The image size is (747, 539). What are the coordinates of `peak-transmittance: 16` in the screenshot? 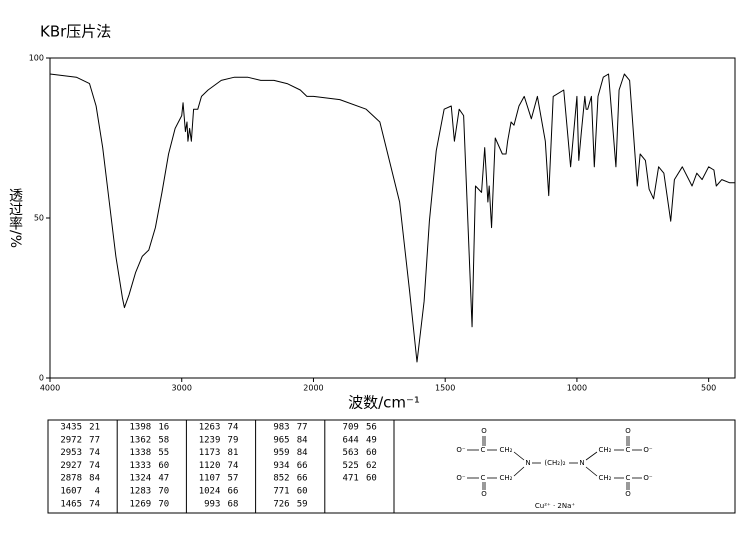 It's located at (163, 428).